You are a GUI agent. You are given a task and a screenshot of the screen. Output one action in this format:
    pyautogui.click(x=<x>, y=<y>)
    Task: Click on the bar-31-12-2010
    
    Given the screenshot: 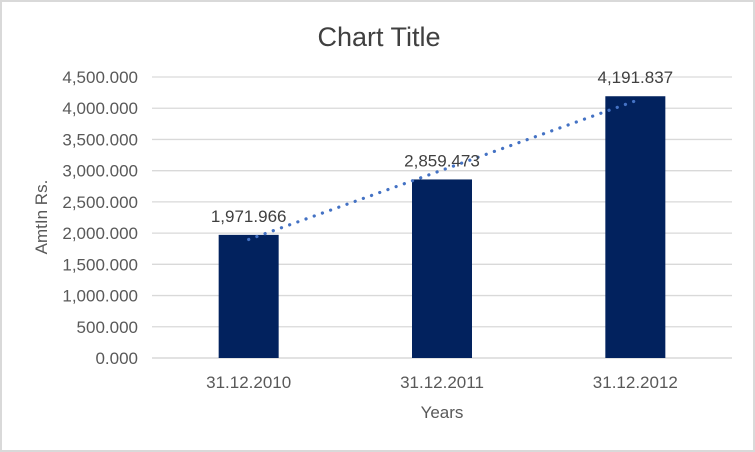 What is the action you would take?
    pyautogui.click(x=248, y=296)
    